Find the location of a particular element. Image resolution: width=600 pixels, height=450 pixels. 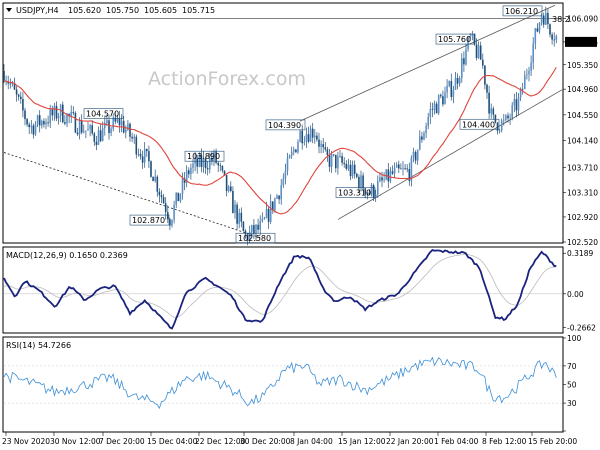

channel-lower is located at coordinates (450, 154).